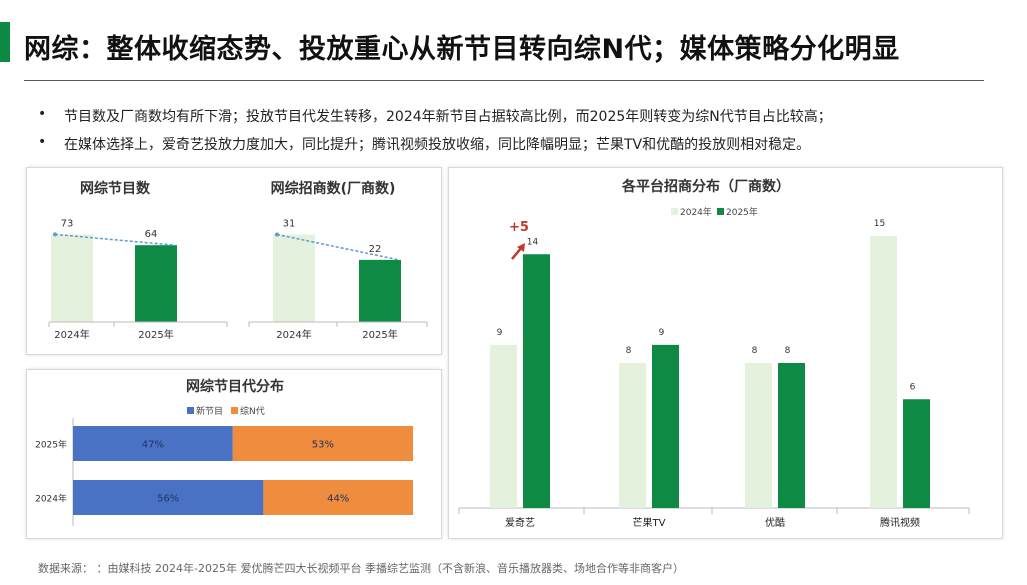 Image resolution: width=1027 pixels, height=585 pixels. What do you see at coordinates (115, 188) in the screenshot?
I see `chart-title: 网综节目数` at bounding box center [115, 188].